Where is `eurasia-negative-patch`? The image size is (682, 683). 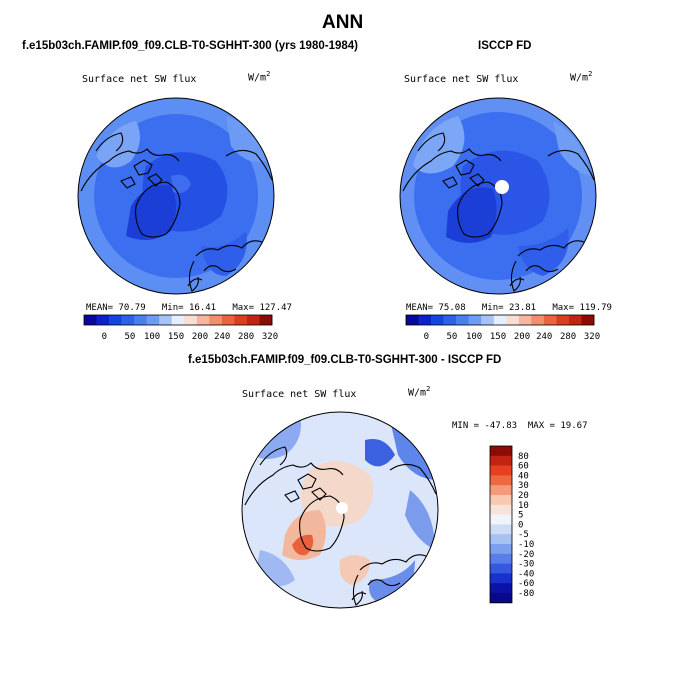
eurasia-negative-patch is located at coordinates (414, 450).